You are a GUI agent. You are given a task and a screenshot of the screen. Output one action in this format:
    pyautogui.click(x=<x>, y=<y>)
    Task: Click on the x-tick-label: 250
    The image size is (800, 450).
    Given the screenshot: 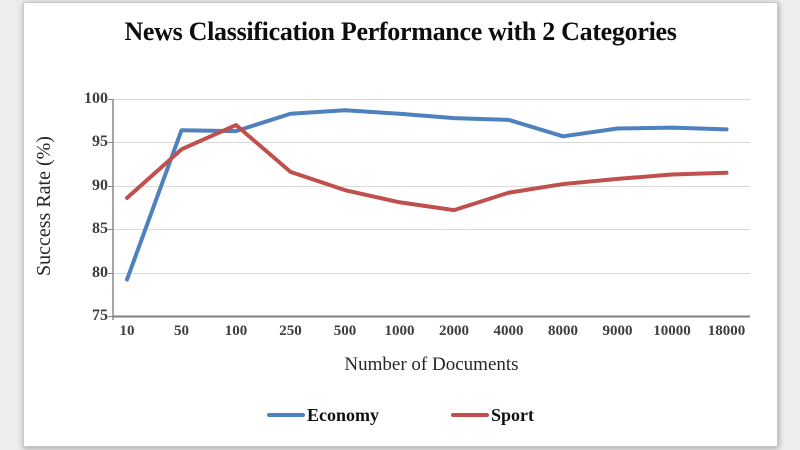 What is the action you would take?
    pyautogui.click(x=290, y=331)
    